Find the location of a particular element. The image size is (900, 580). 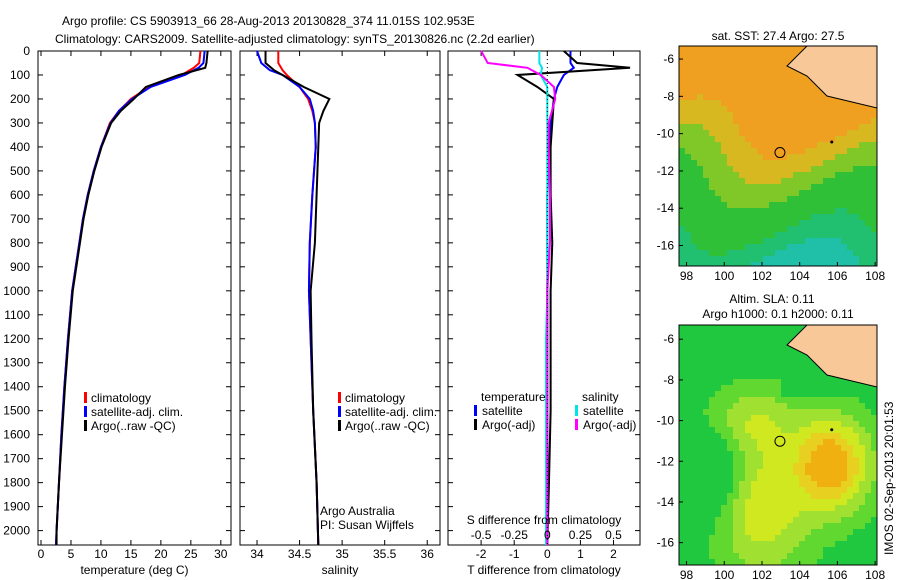

map-frame is located at coordinates (778, 156).